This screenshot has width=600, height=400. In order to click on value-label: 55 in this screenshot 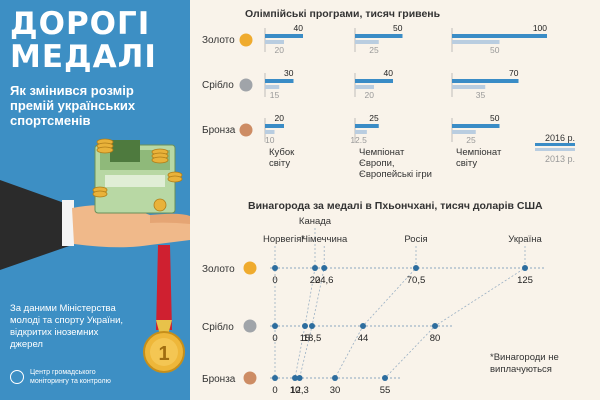, I will do `click(385, 390)`.